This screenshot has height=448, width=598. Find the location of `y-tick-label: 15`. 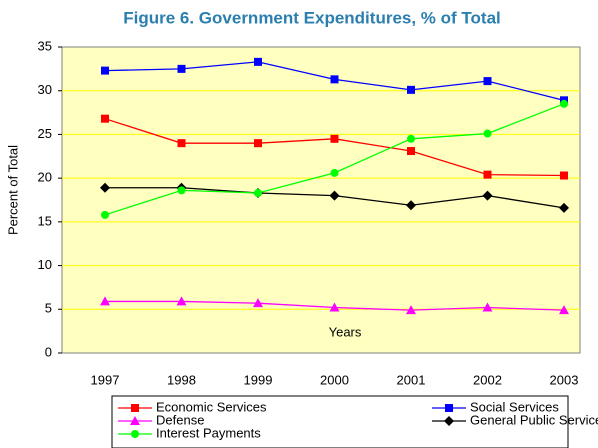

y-tick-label: 15 is located at coordinates (45, 220).